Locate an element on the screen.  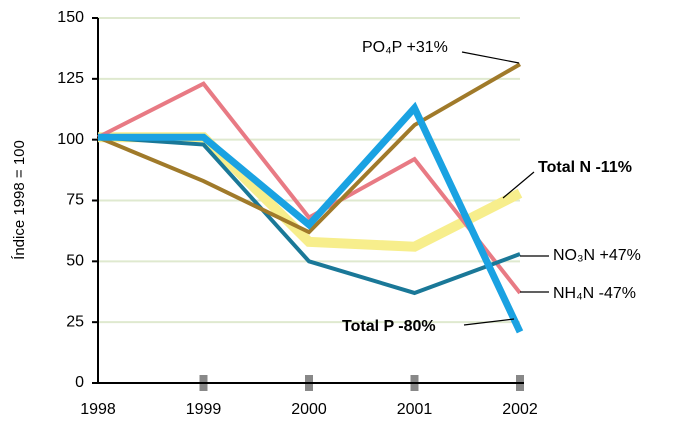
y-tick-label: 25 is located at coordinates (75, 321).